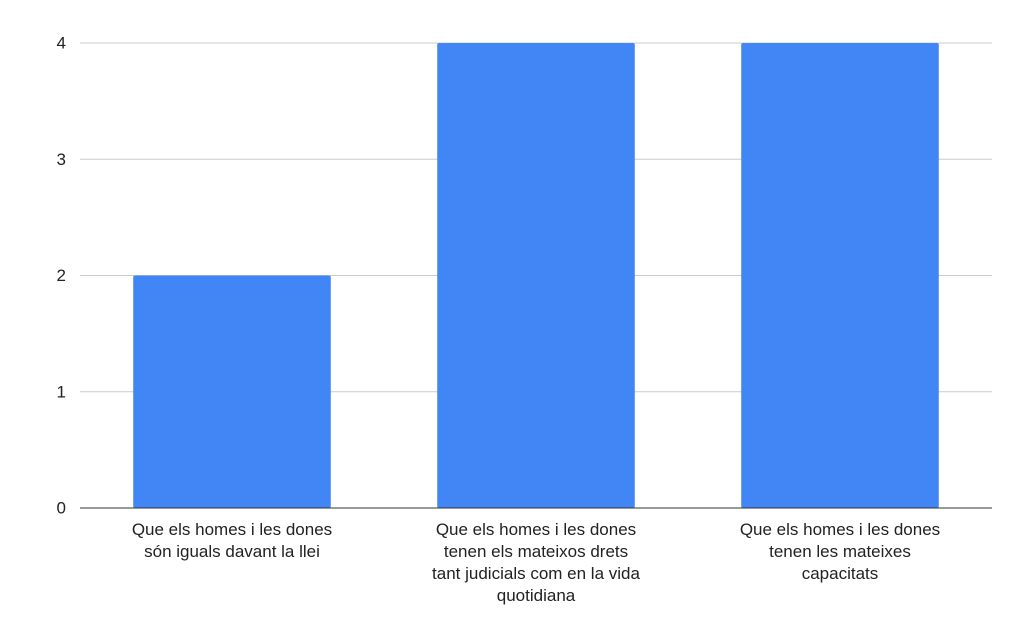  What do you see at coordinates (536, 551) in the screenshot?
I see `x-category-label-line: tenen els mateixos drets` at bounding box center [536, 551].